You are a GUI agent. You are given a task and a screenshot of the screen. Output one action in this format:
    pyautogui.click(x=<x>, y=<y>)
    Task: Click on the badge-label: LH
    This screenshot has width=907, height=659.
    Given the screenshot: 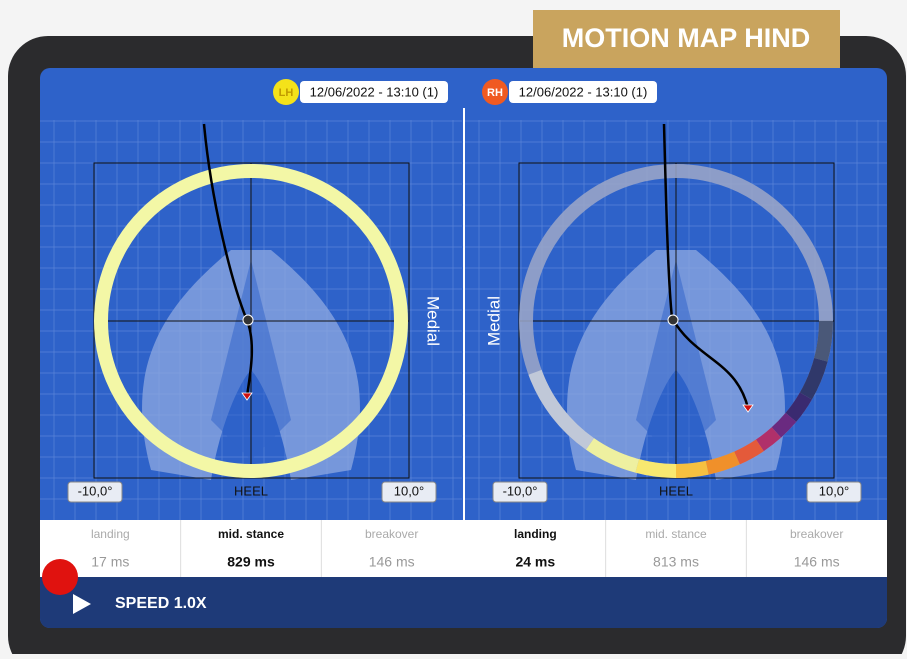 What is the action you would take?
    pyautogui.click(x=286, y=93)
    